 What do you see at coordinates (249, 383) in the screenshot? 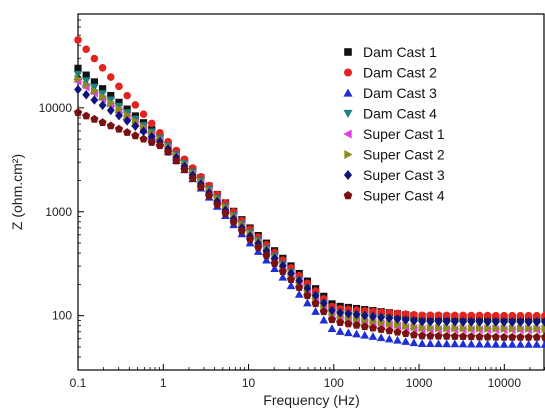
I see `x-tick-label: 10` at bounding box center [249, 383].